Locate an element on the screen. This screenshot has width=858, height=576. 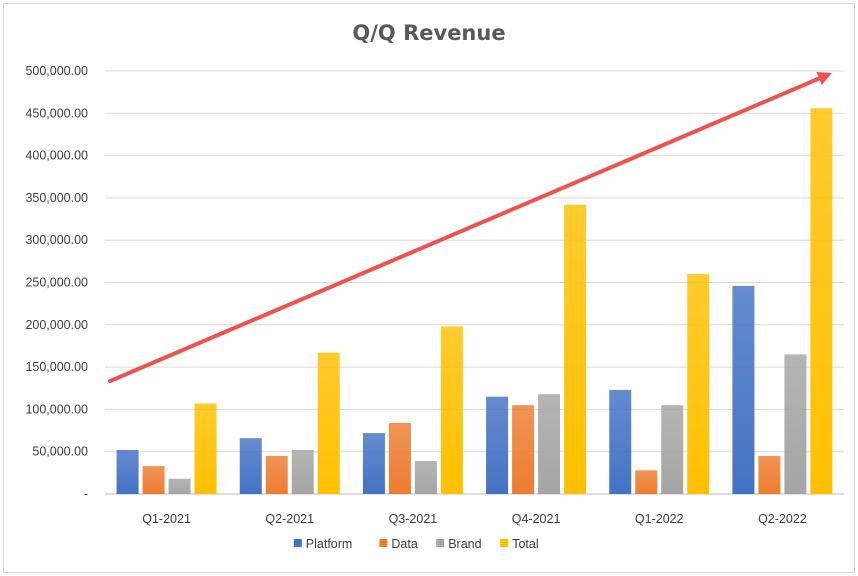
y-tick-label: - is located at coordinates (86, 494).